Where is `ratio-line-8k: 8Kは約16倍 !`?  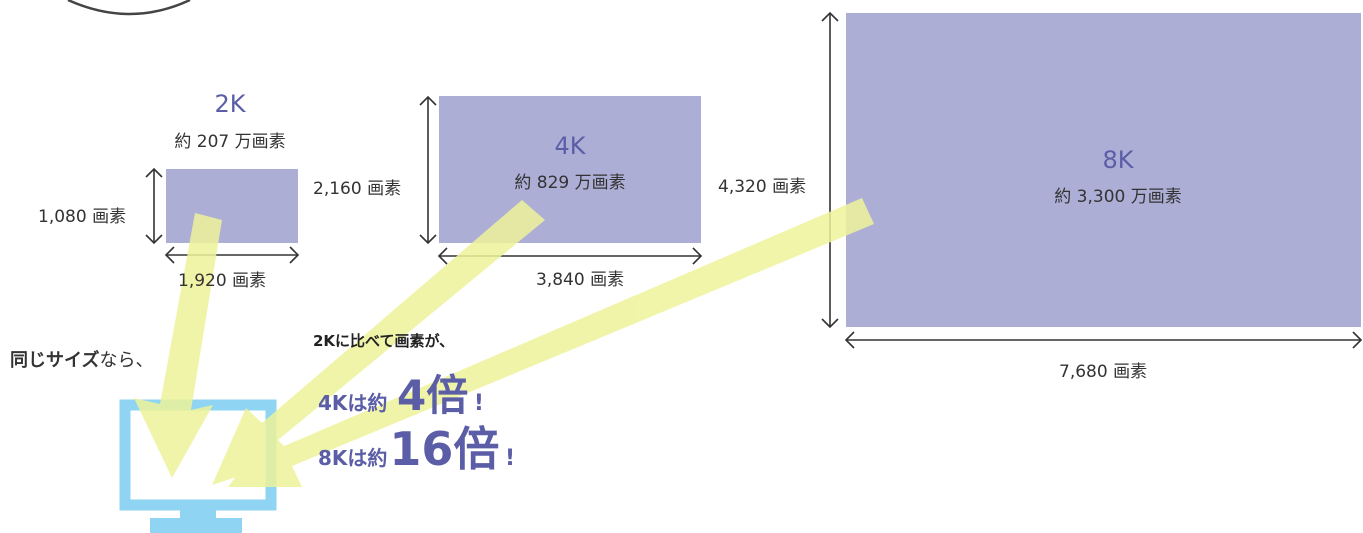
ratio-line-8k: 8Kは約16倍 ! is located at coordinates (416, 446).